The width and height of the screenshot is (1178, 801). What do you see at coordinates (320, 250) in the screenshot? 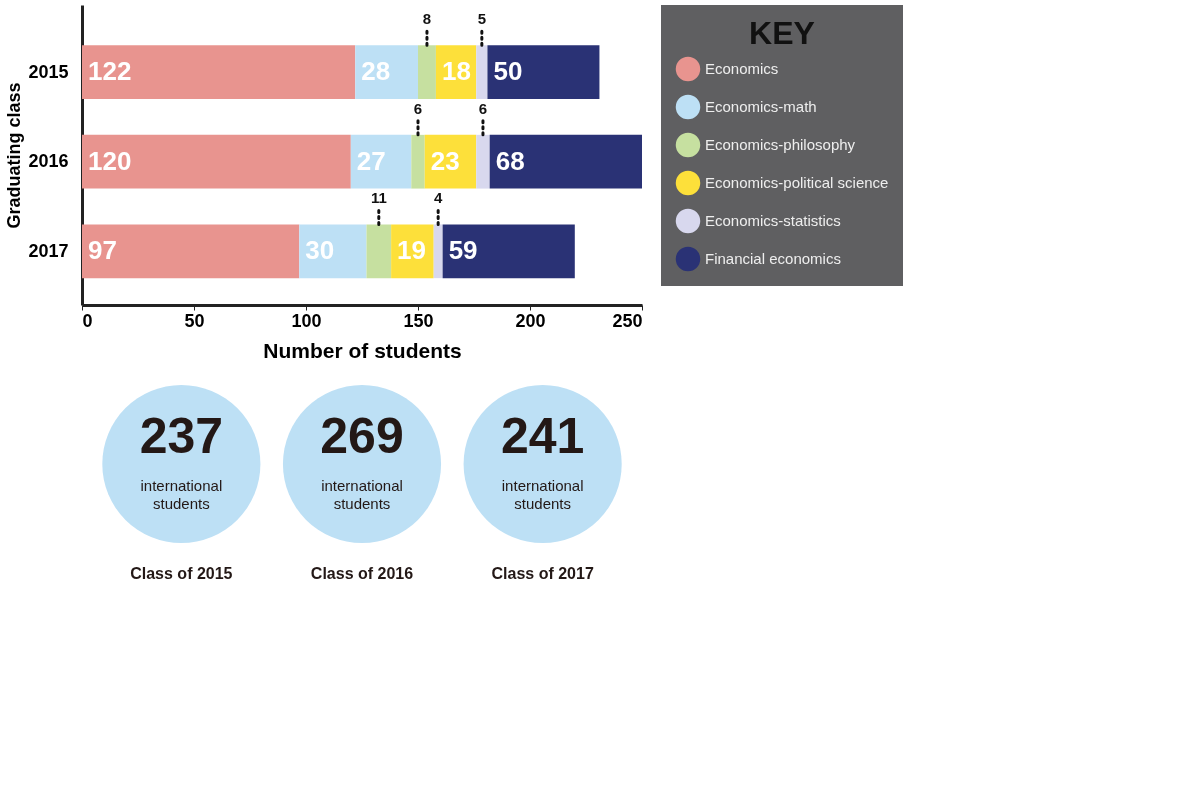
I see `data-label: 30` at bounding box center [320, 250].